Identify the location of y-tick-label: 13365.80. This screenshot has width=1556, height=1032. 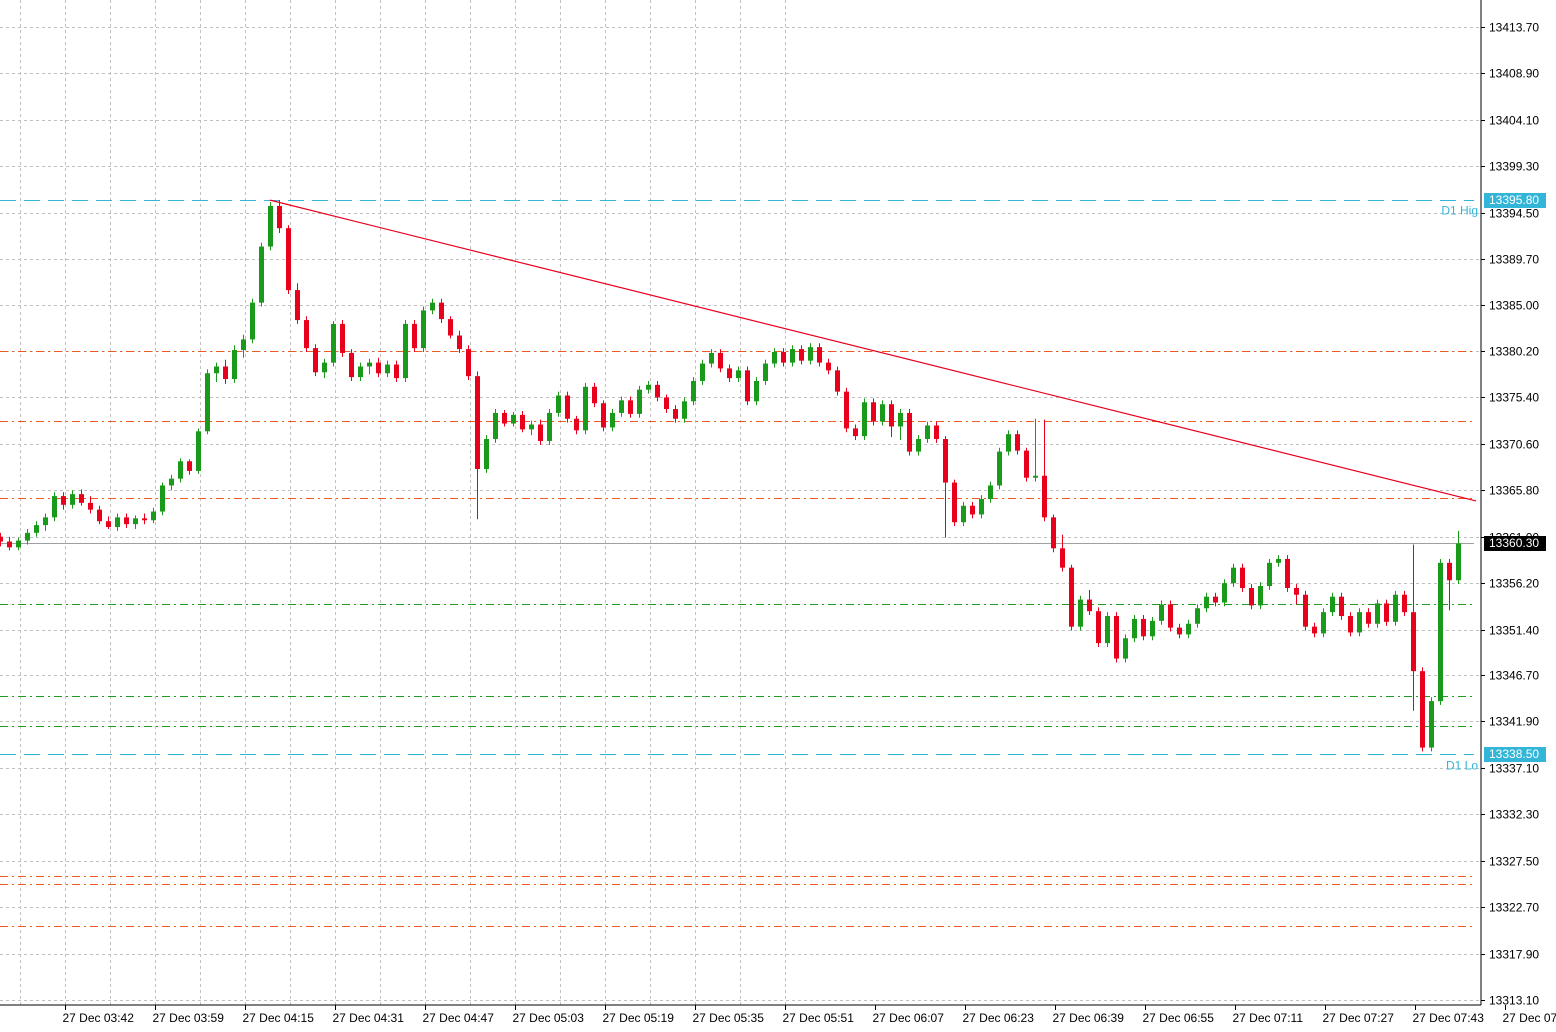
(1514, 491).